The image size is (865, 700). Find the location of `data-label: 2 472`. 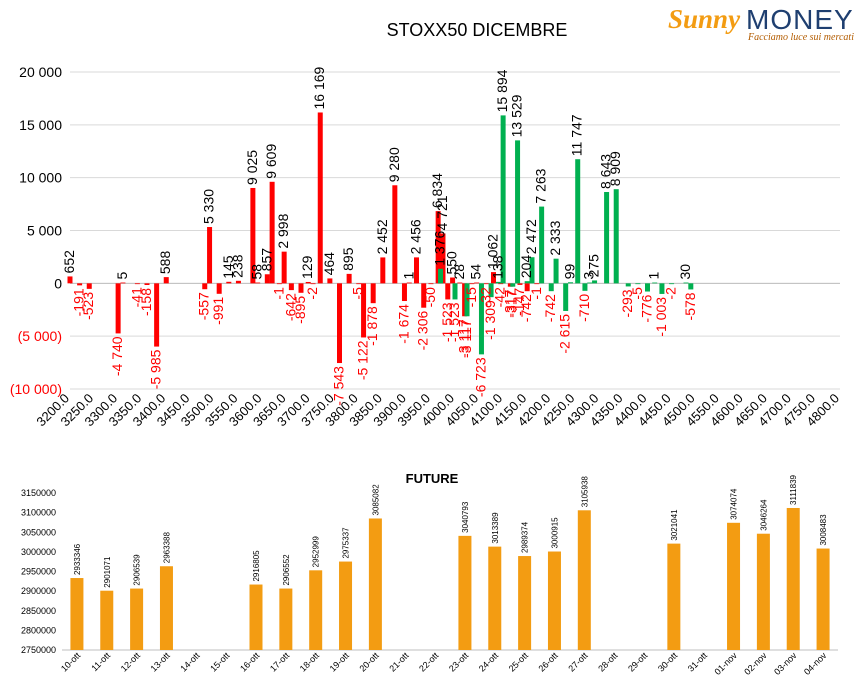

data-label: 2 472 is located at coordinates (531, 236).